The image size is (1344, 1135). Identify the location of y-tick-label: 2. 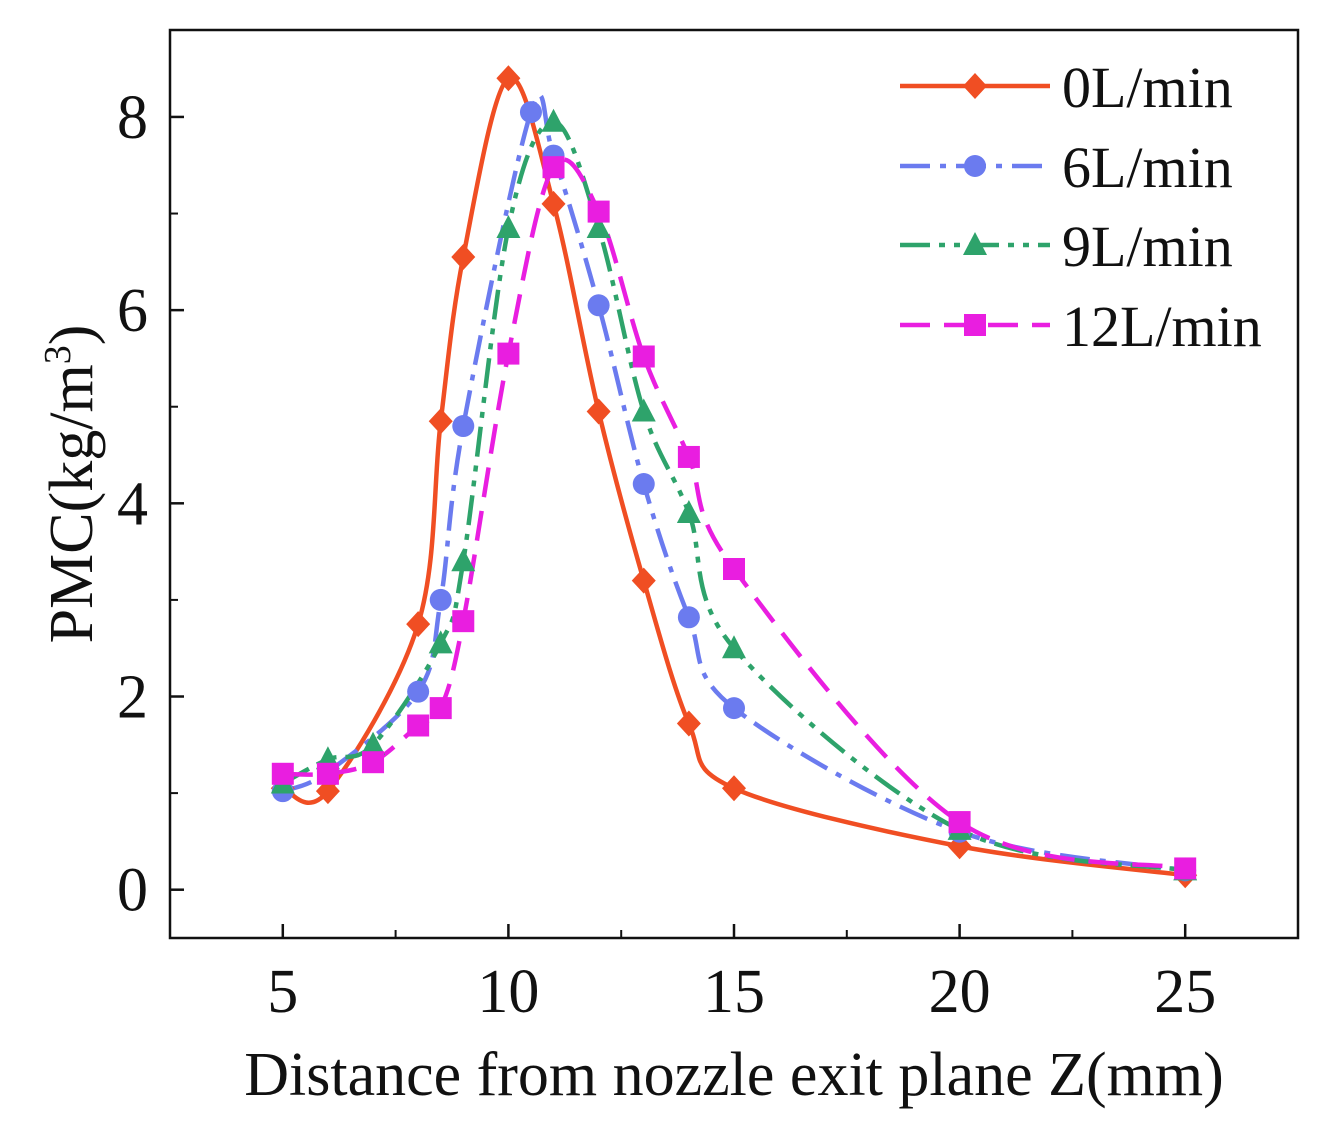
(132, 698).